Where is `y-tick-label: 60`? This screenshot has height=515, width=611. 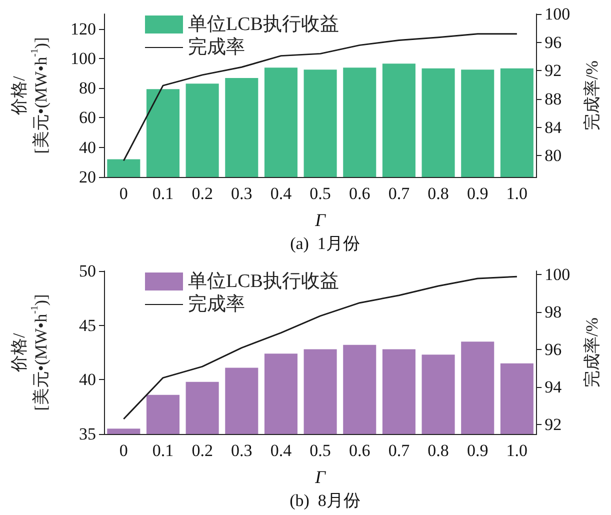 y-tick-label: 60 is located at coordinates (87, 118).